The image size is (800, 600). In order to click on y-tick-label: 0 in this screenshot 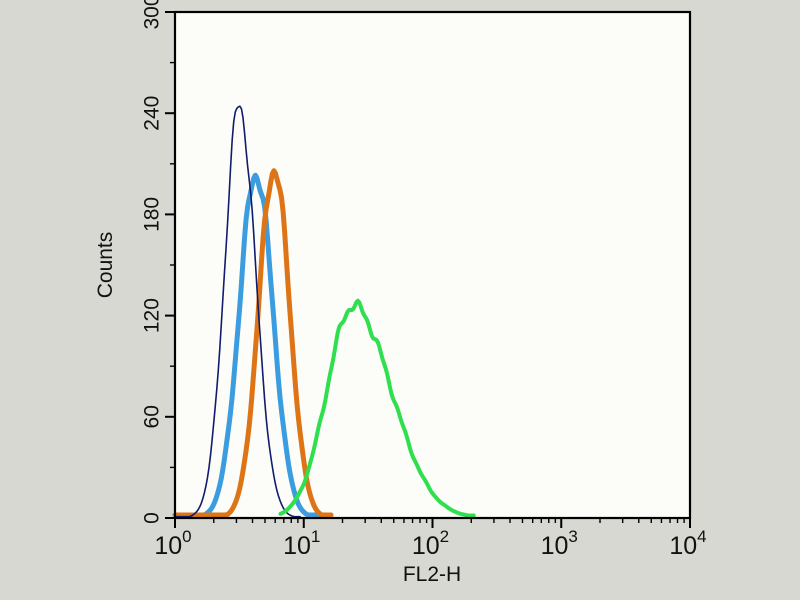, I will do `click(152, 518)`.